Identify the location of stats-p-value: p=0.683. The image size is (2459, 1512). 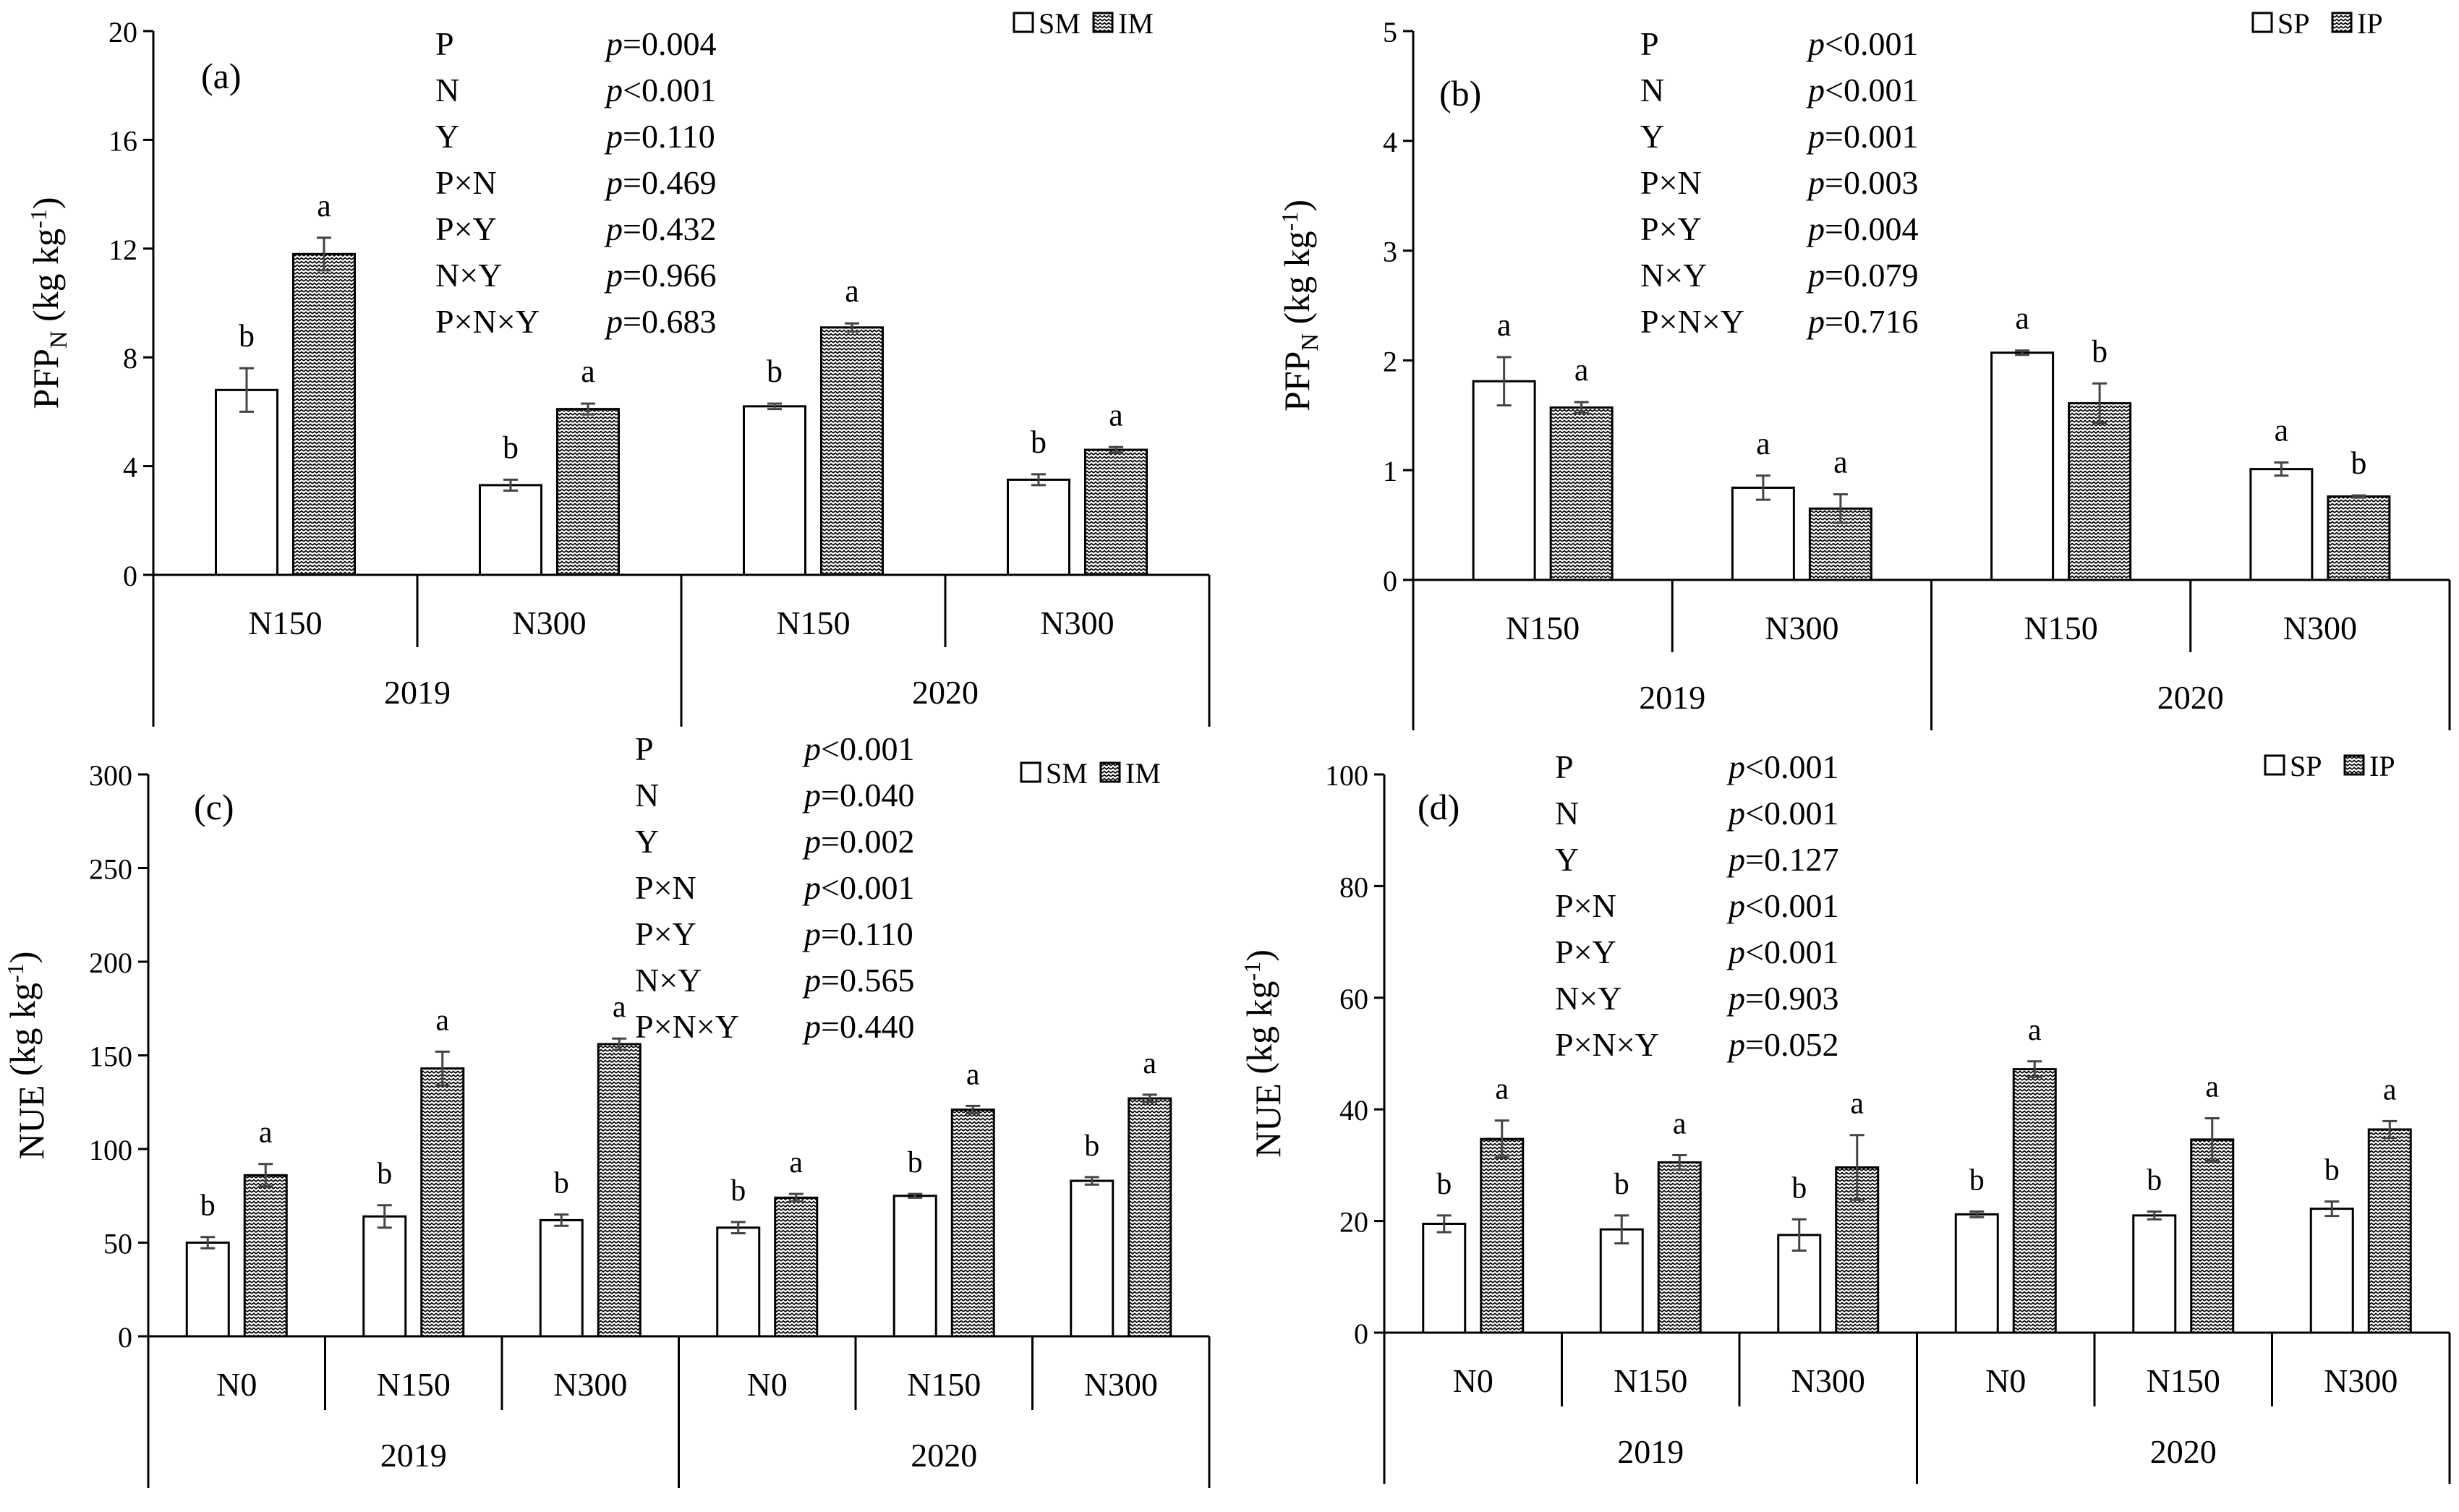
(660, 321).